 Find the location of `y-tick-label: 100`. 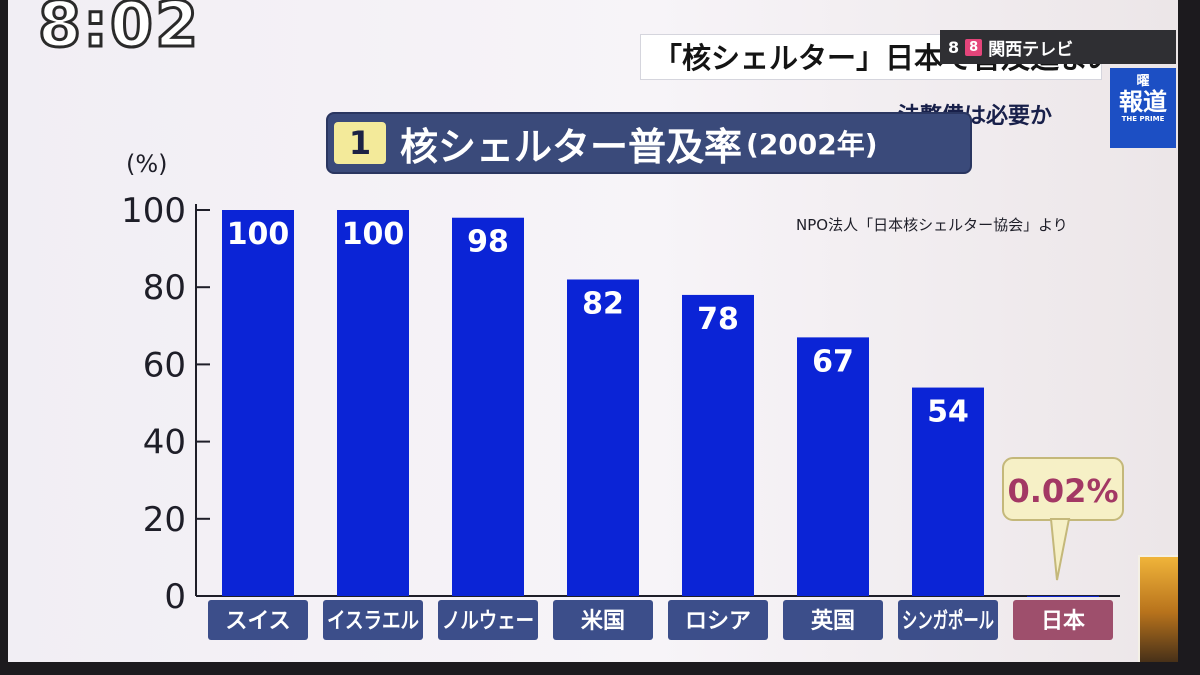

y-tick-label: 100 is located at coordinates (153, 211).